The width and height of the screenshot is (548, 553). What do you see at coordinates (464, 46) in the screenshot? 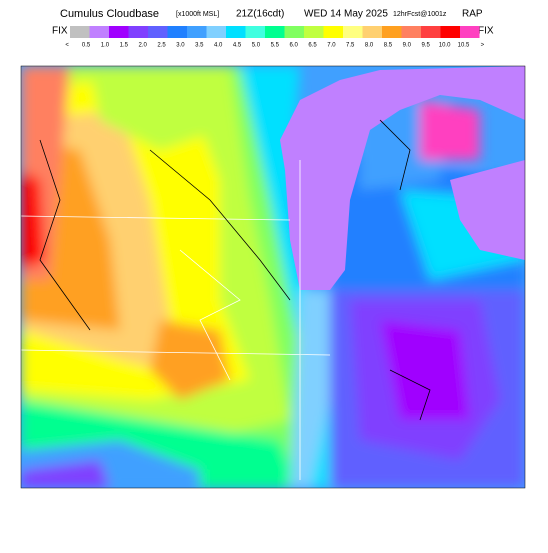
I see `scale-label: 10.5` at bounding box center [464, 46].